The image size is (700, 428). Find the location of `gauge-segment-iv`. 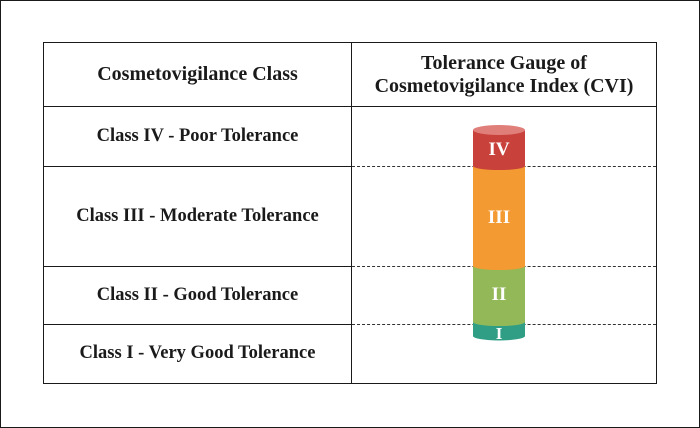

gauge-segment-iv is located at coordinates (499, 147).